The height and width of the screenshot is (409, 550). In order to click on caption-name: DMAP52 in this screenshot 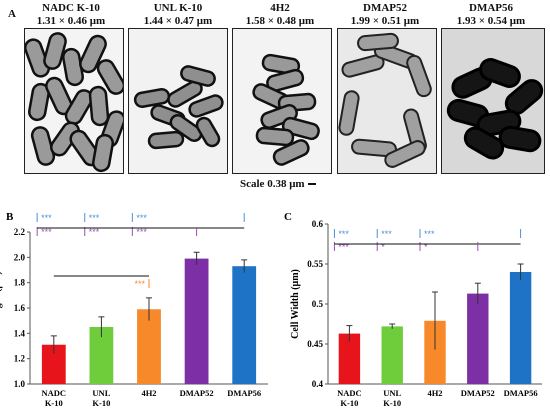, I will do `click(385, 8)`.